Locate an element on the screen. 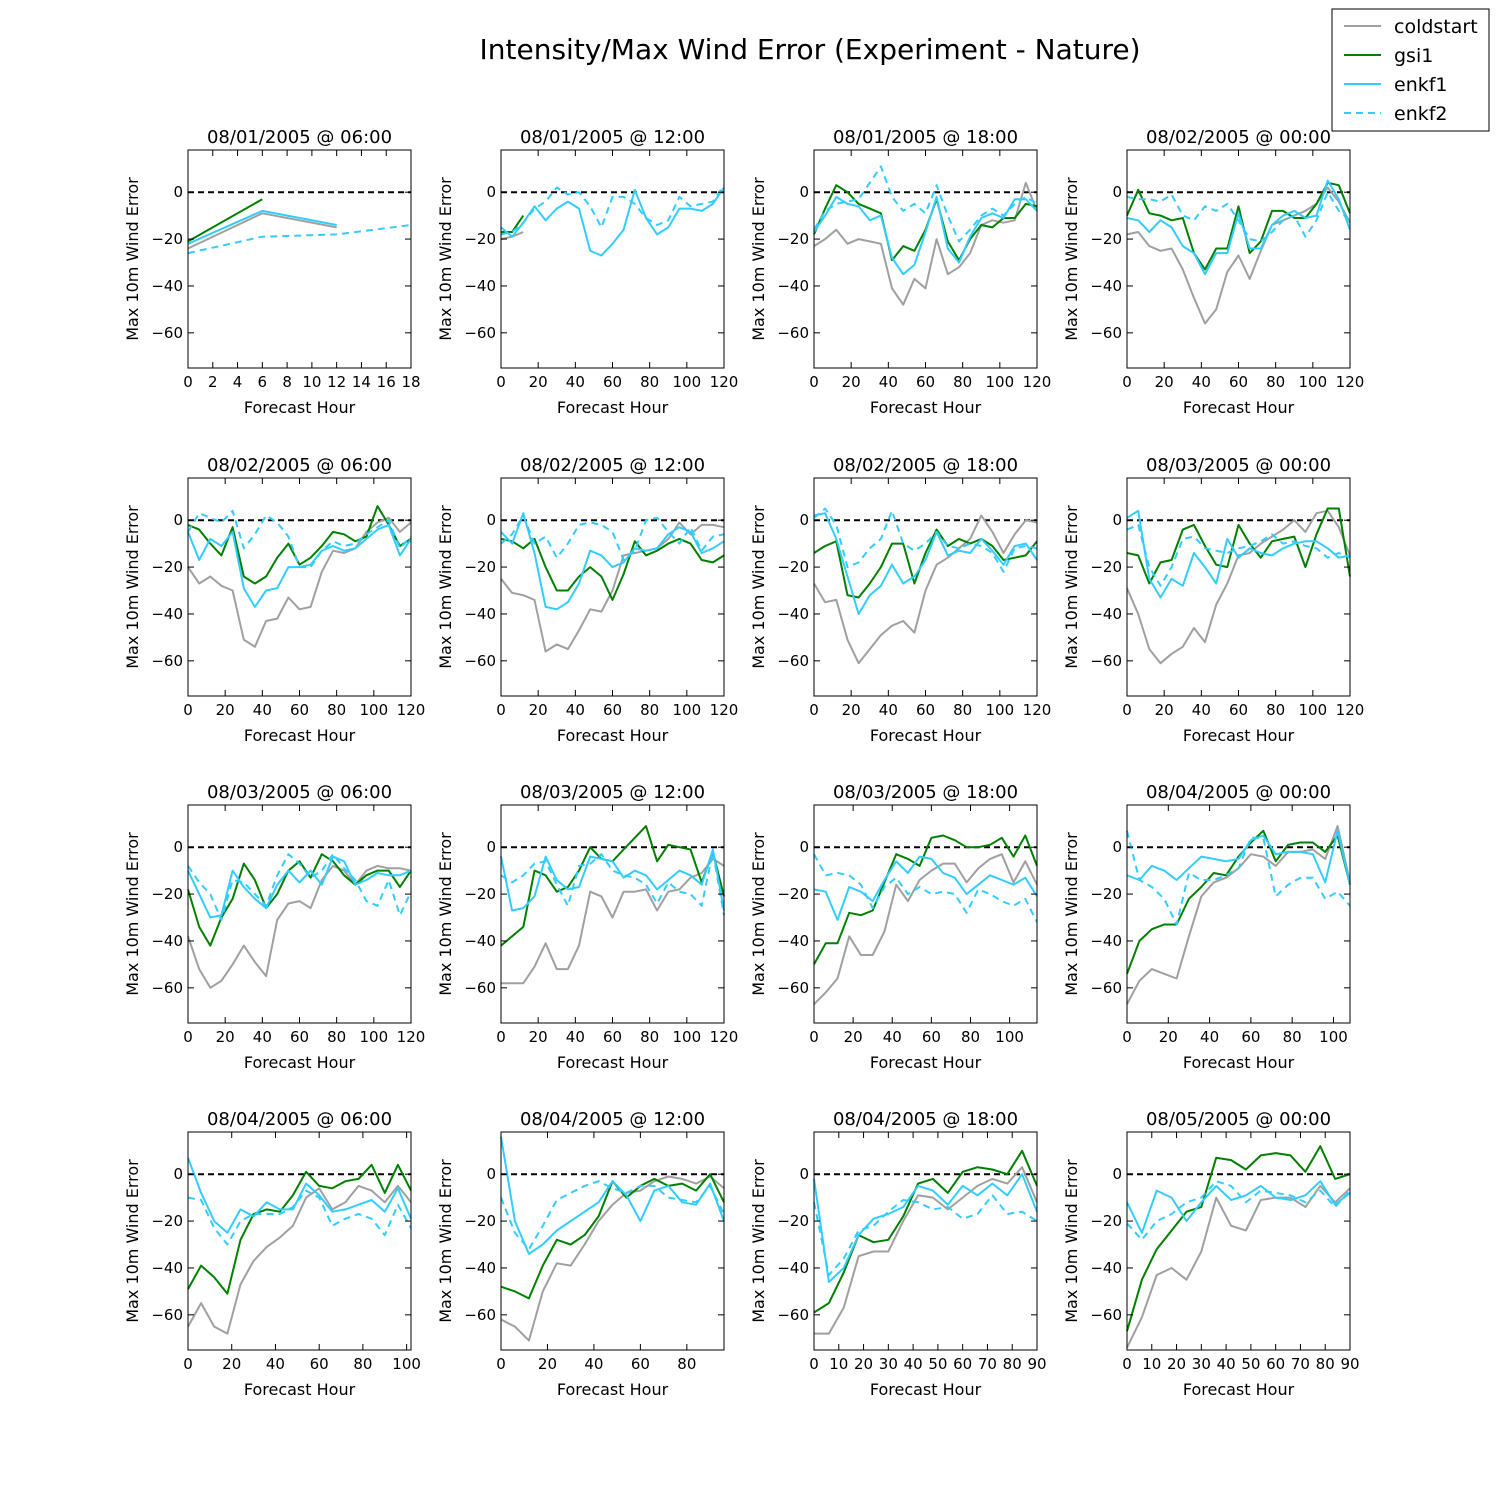 The width and height of the screenshot is (1500, 1500). panel-title: 08/05/2005 @ 00:00 is located at coordinates (1238, 1119).